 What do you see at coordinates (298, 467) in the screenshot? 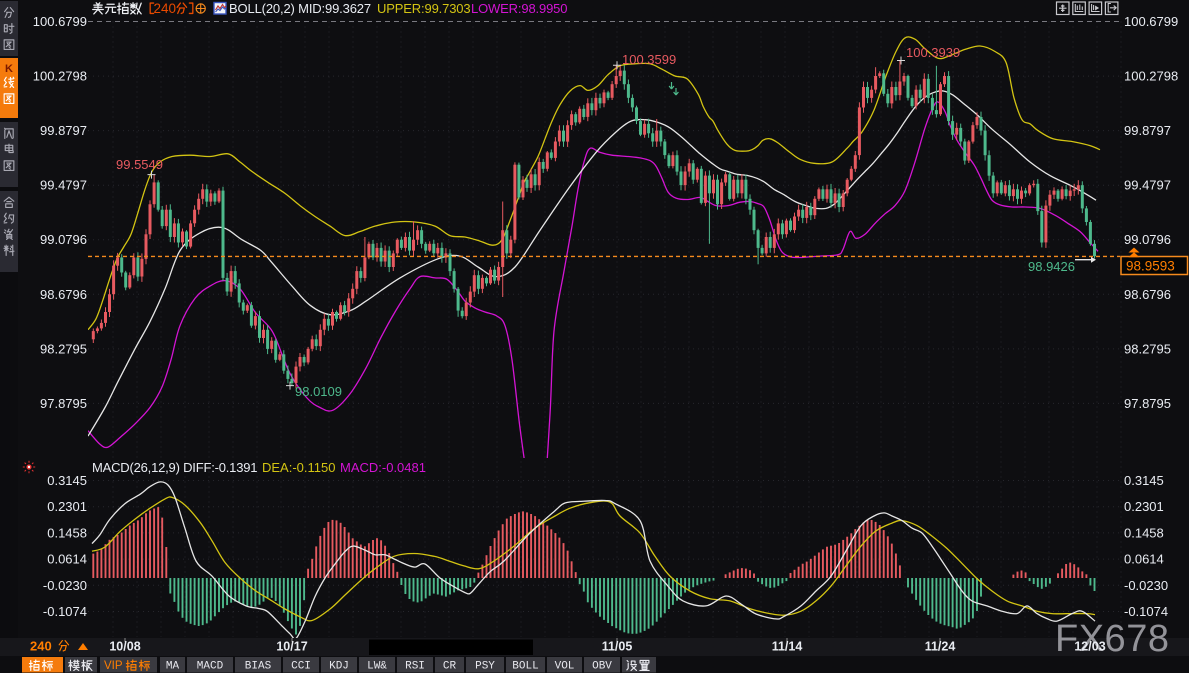
I see `svg-text: DEA:-0.1150` at bounding box center [298, 467].